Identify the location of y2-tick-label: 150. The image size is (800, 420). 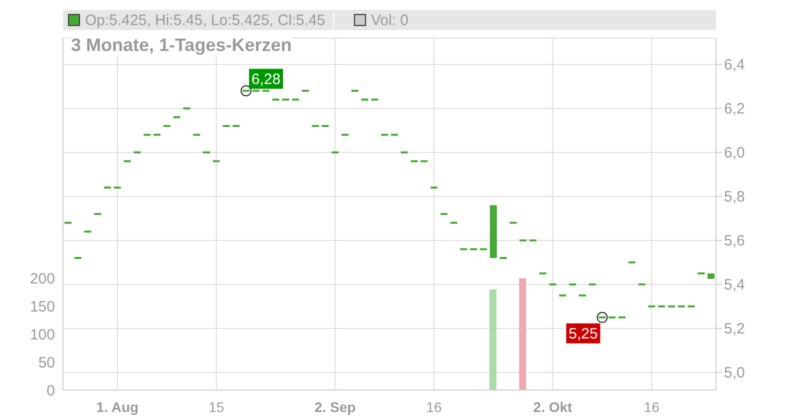
(42, 307).